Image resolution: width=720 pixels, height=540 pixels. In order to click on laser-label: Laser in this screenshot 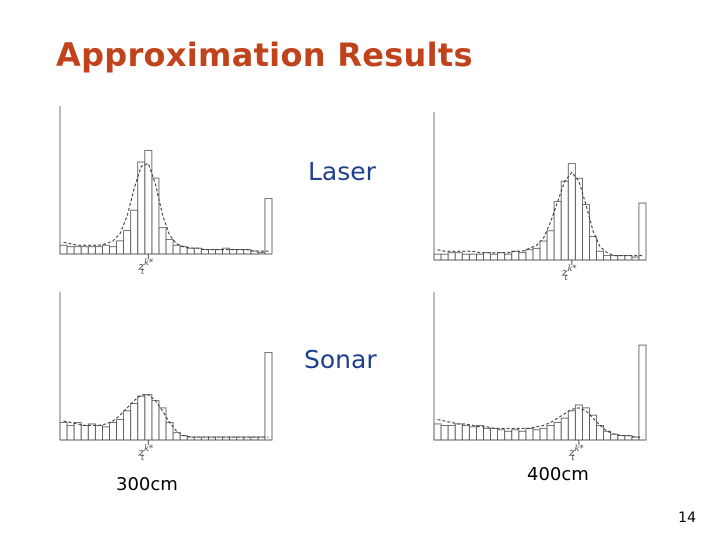, I will do `click(342, 171)`.